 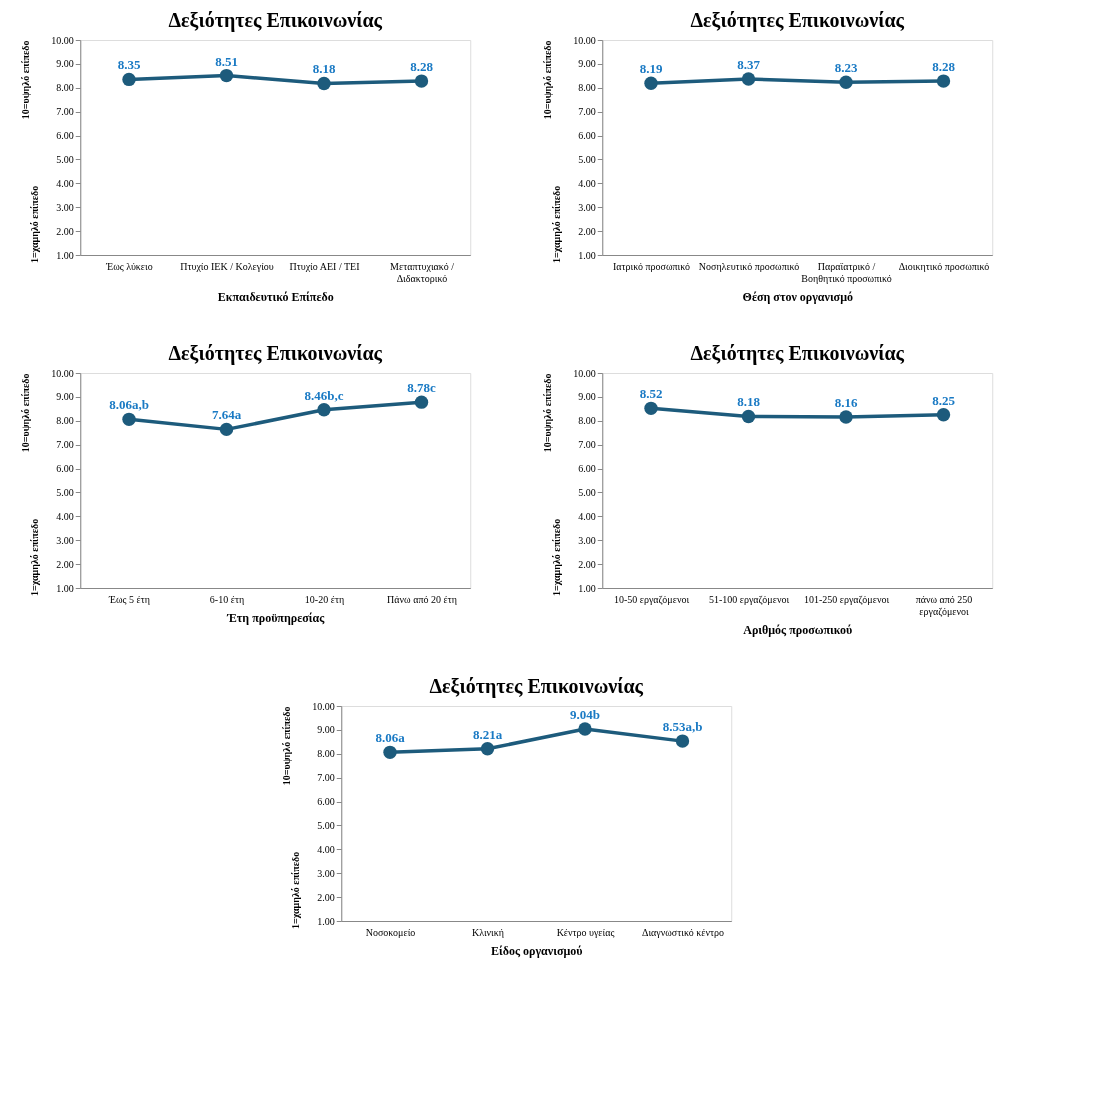 I want to click on data-label: 8.25, so click(x=944, y=400).